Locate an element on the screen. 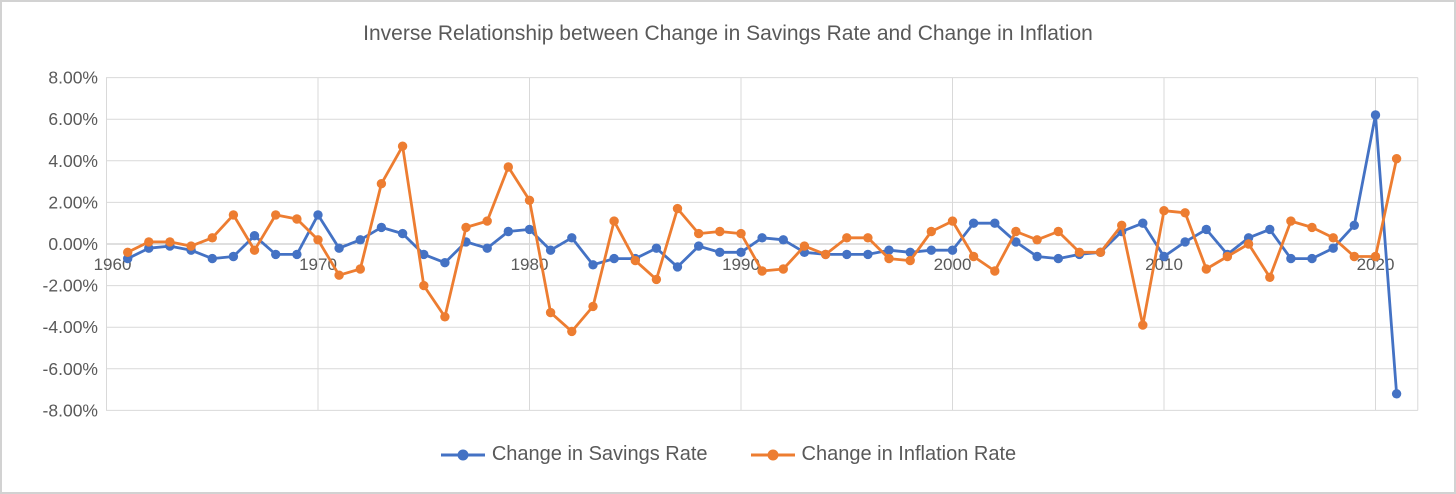 This screenshot has height=494, width=1456. x-axis-tick-label: 1970 is located at coordinates (318, 264).